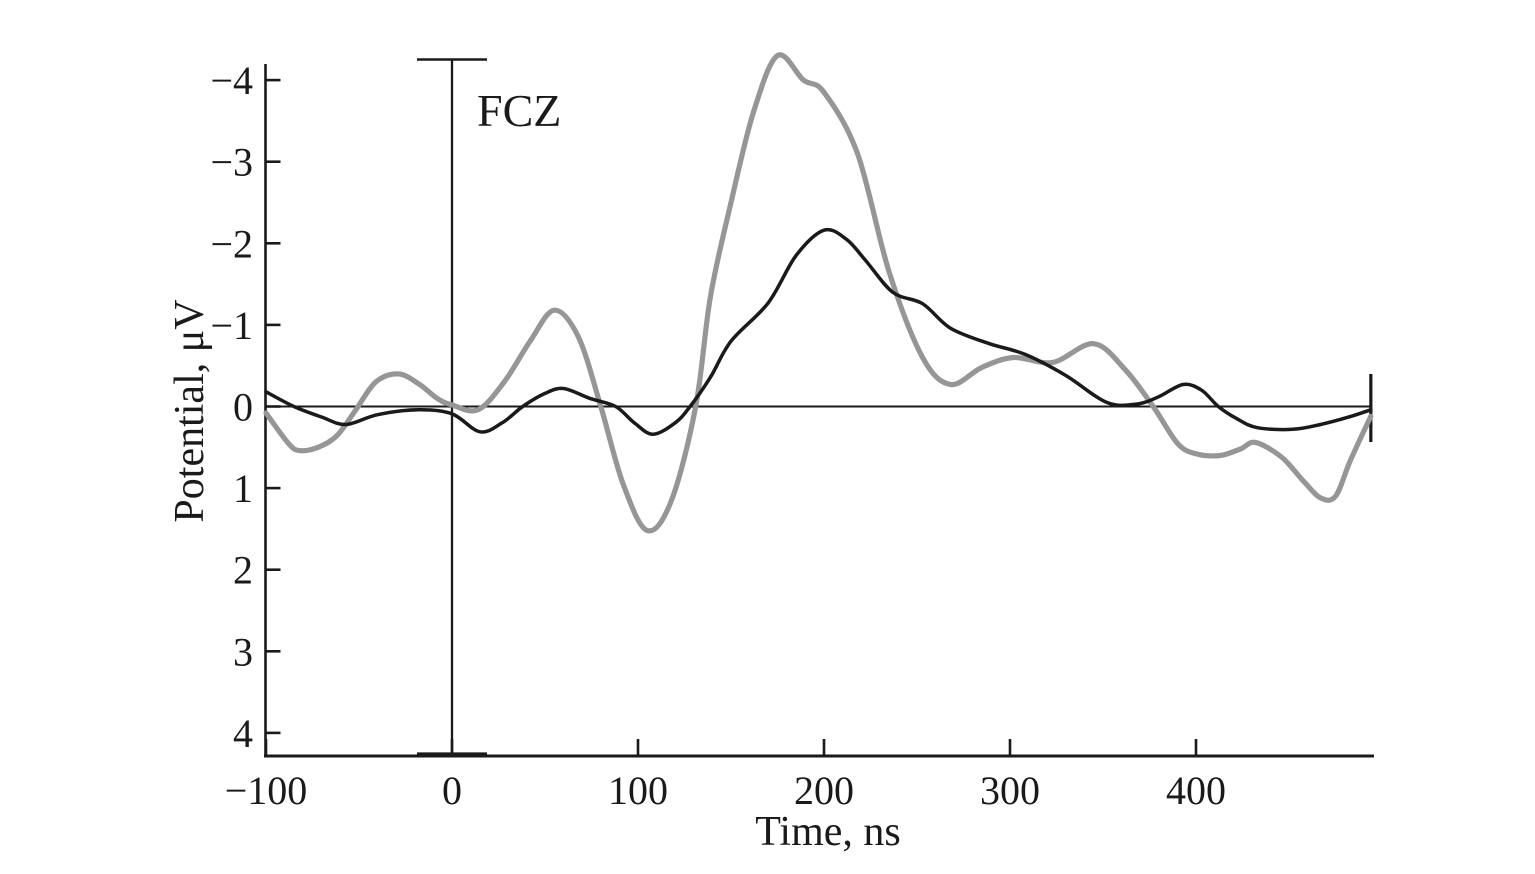 The width and height of the screenshot is (1535, 874). I want to click on y-tick-label: −1, so click(231, 325).